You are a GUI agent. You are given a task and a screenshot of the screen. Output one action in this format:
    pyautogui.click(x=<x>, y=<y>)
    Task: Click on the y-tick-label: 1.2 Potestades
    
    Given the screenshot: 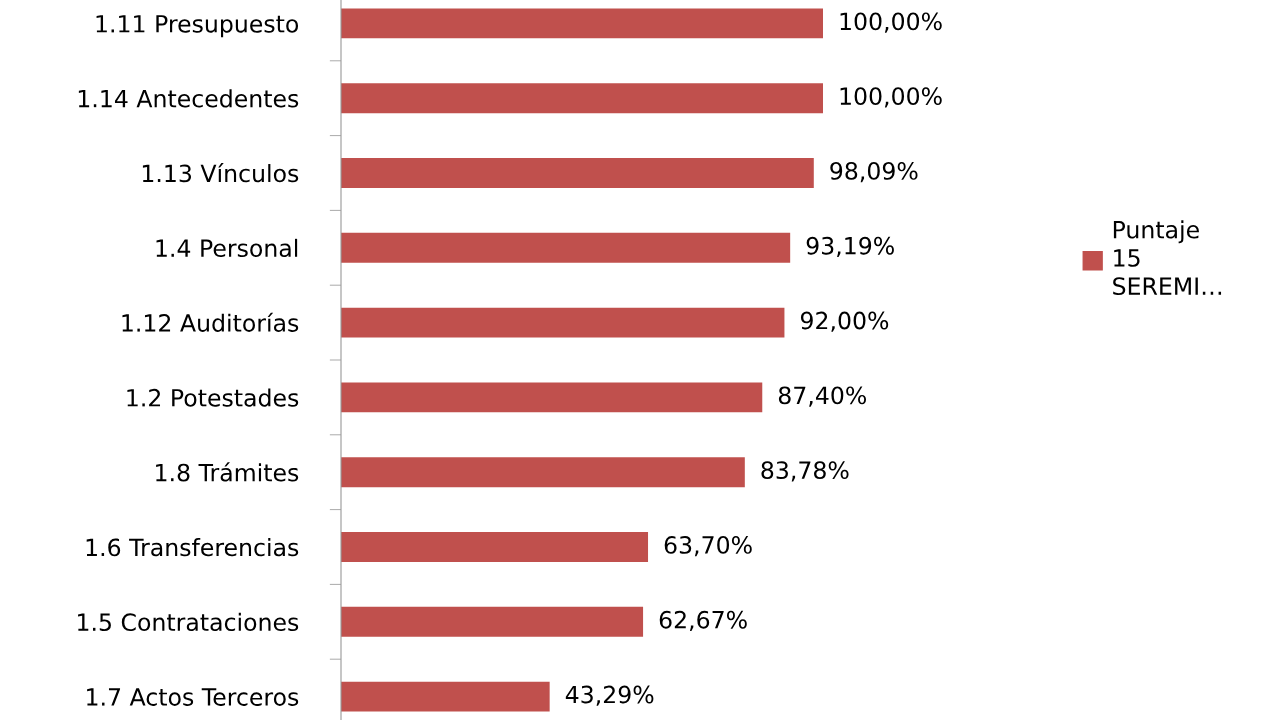 What is the action you would take?
    pyautogui.click(x=213, y=397)
    